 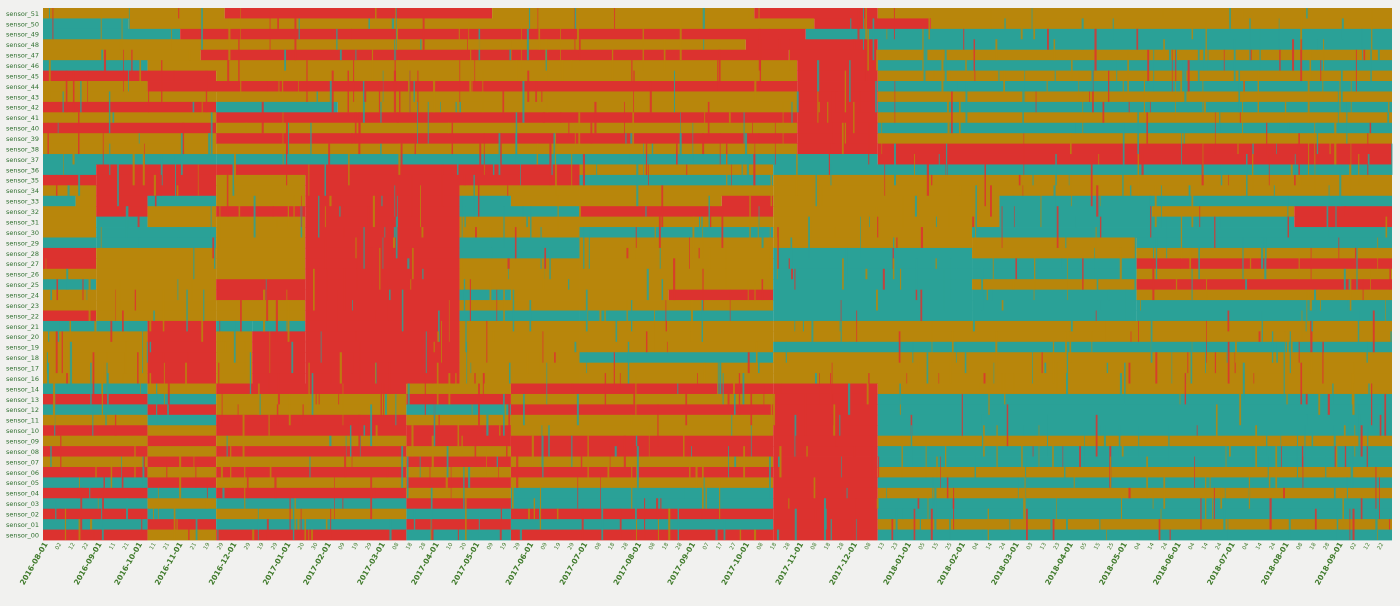 I want to click on x-tick-label-minor: 19, so click(x=207, y=546).